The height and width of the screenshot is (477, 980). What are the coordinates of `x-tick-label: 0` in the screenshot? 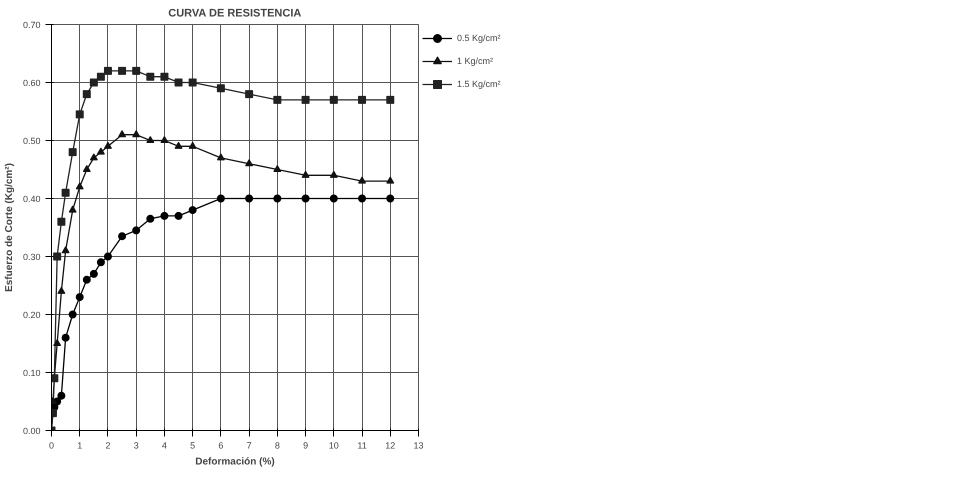 It's located at (51, 445).